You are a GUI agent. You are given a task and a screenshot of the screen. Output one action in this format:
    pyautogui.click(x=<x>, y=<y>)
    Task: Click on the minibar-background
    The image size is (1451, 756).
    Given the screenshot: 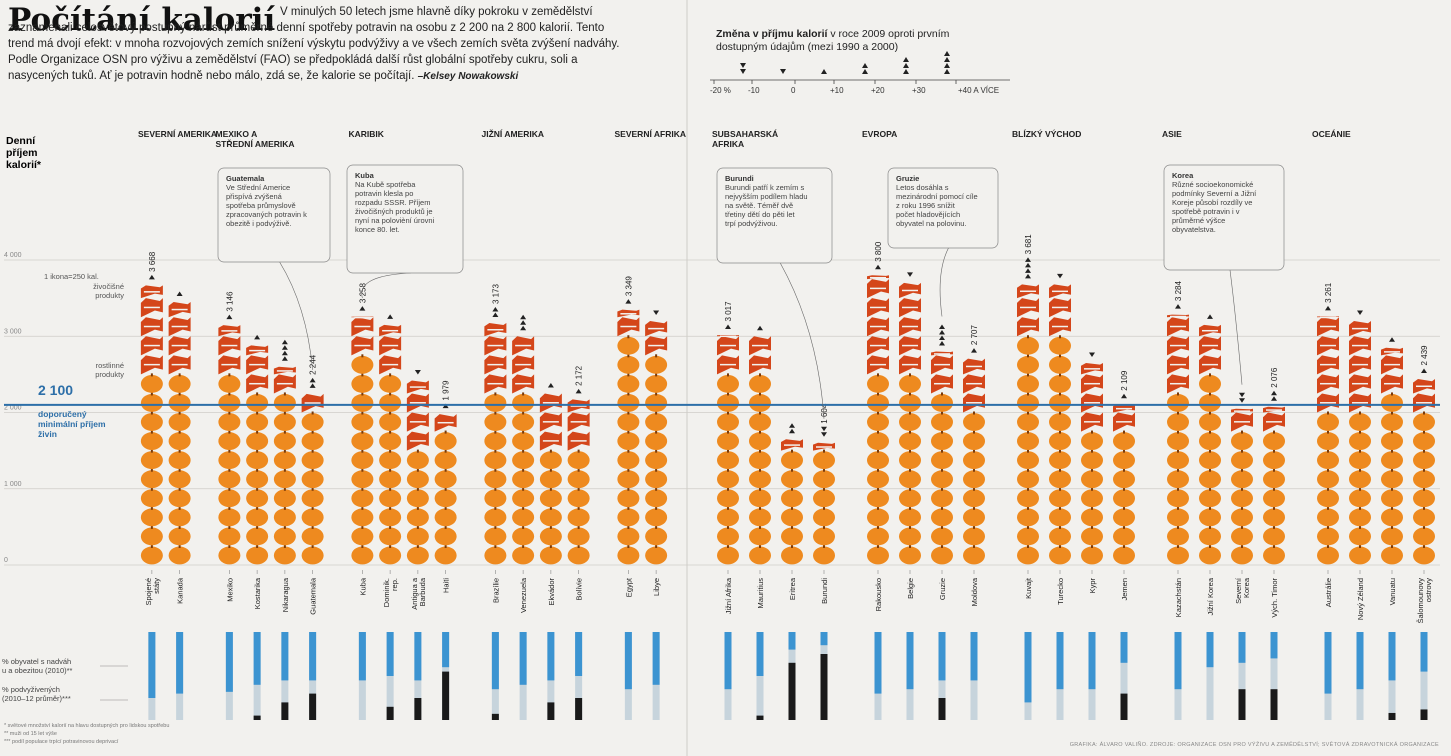 What is the action you would take?
    pyautogui.click(x=1424, y=676)
    